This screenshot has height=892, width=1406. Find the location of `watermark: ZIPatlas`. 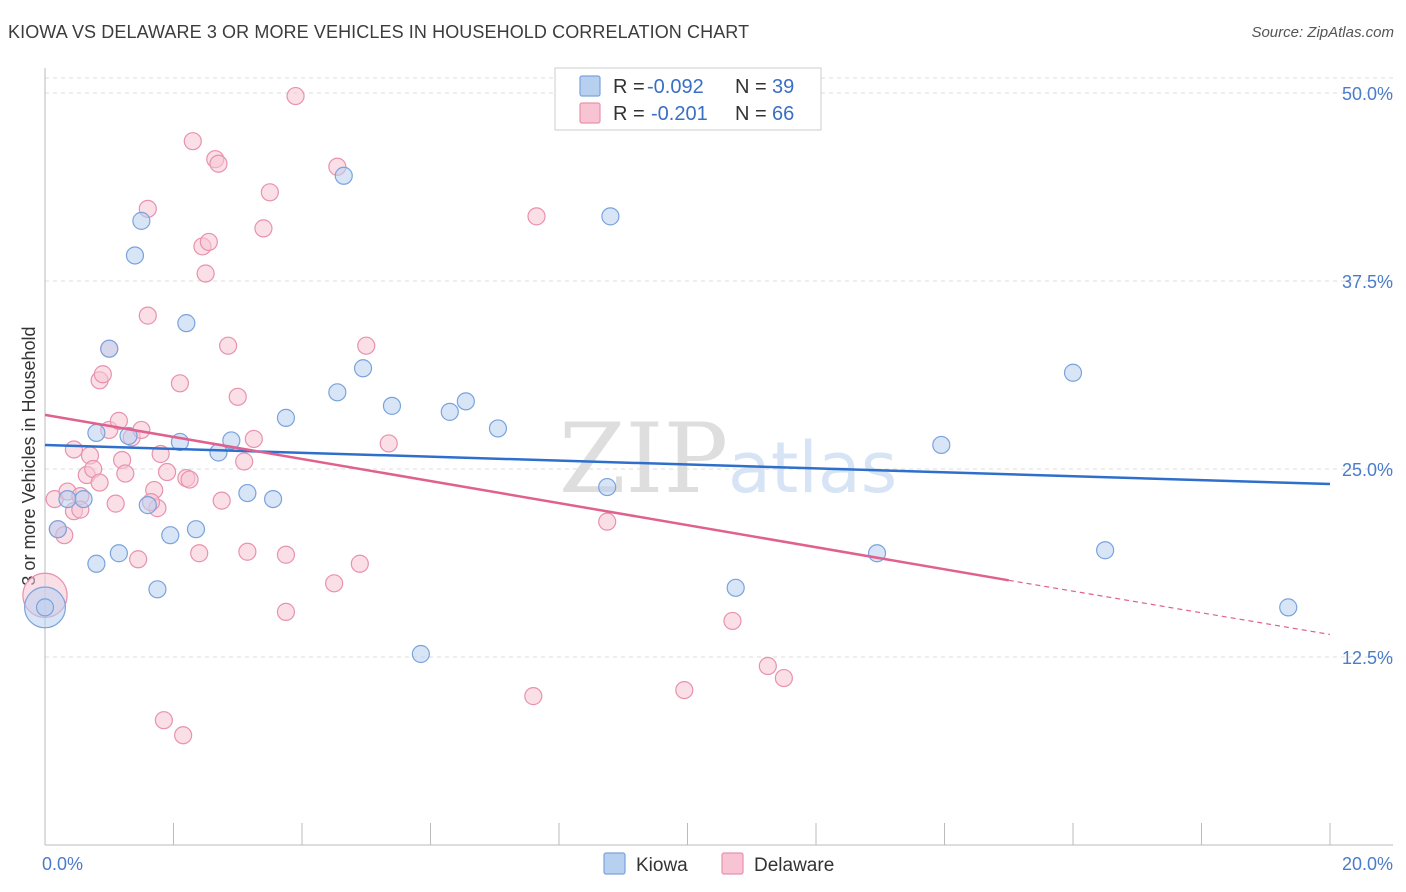

watermark: ZIPatlas is located at coordinates (728, 459).